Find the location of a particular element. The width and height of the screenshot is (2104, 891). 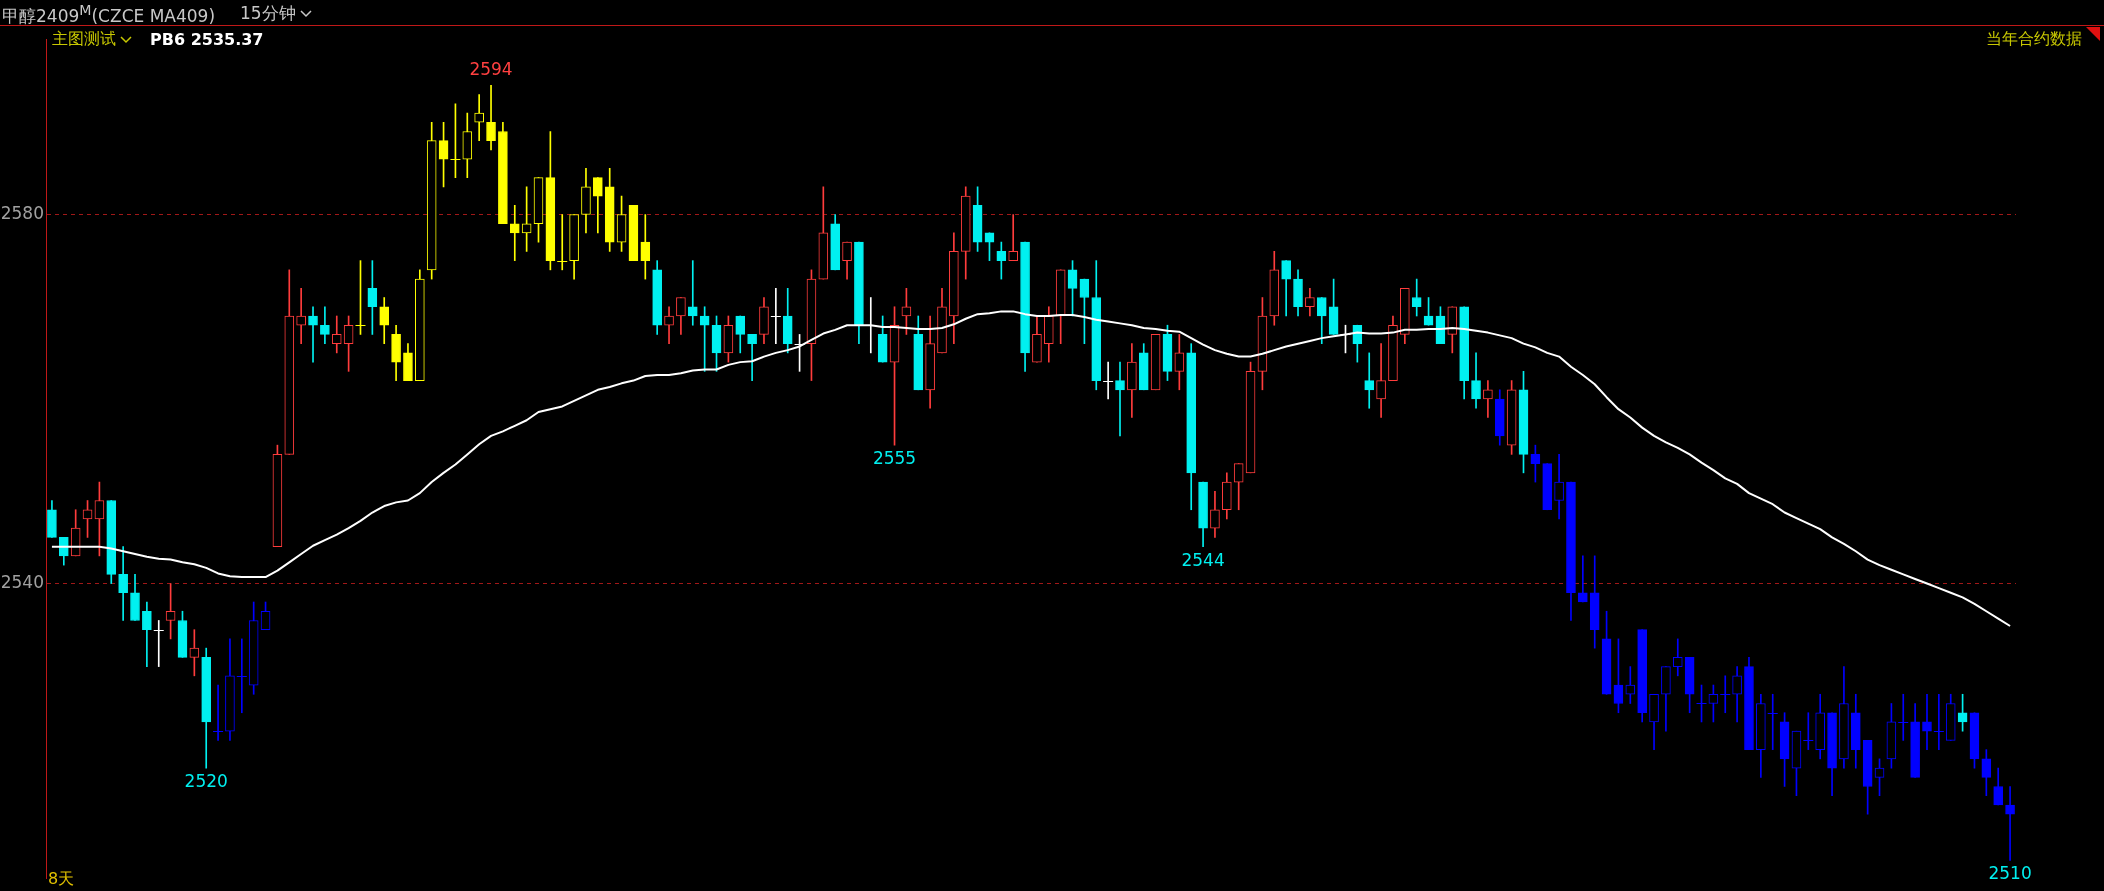

chart-title: 甲醇2409$^{M}$(CZCE MA409) is located at coordinates (109, 14).